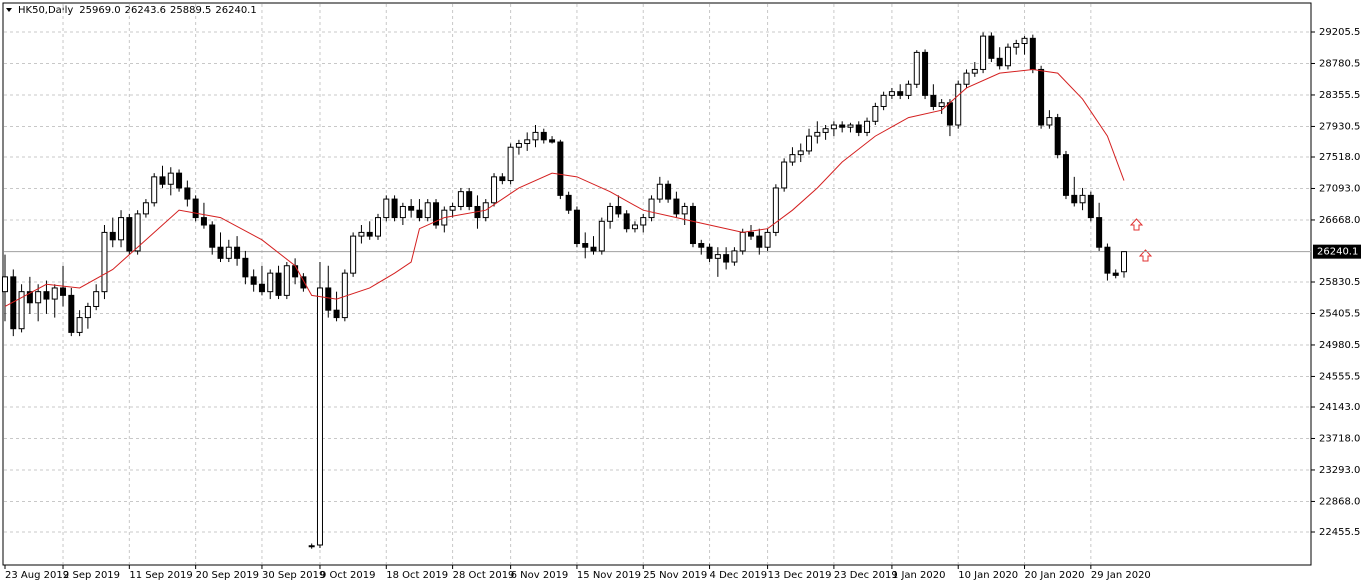 This screenshot has width=1362, height=584. What do you see at coordinates (1339, 63) in the screenshot?
I see `y-tick-label: 28780.5` at bounding box center [1339, 63].